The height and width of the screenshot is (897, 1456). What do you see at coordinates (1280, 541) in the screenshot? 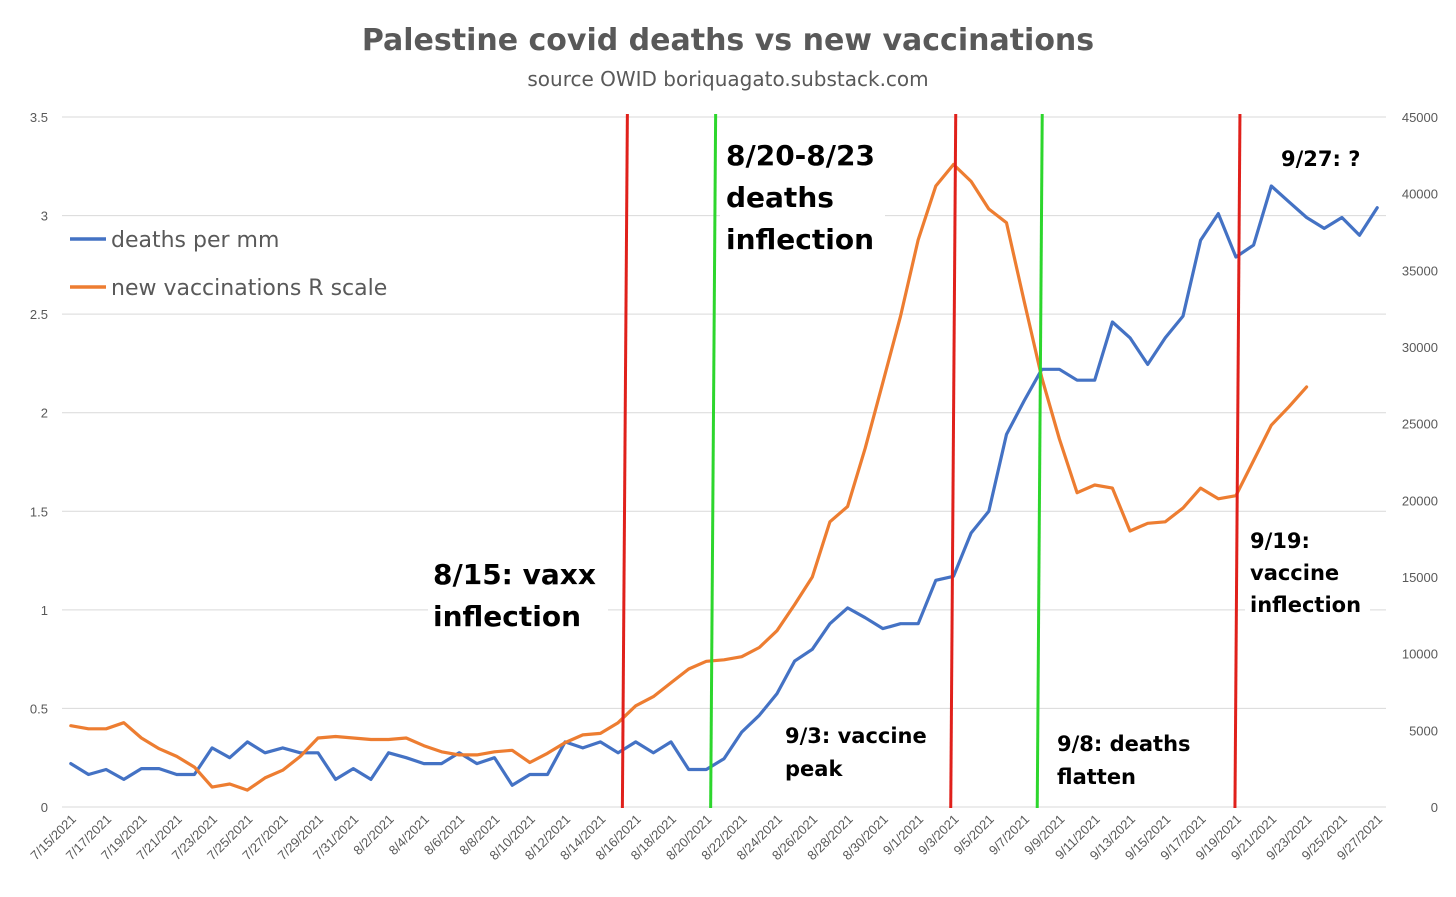
I see `annotation-text: 9/19:` at bounding box center [1280, 541].